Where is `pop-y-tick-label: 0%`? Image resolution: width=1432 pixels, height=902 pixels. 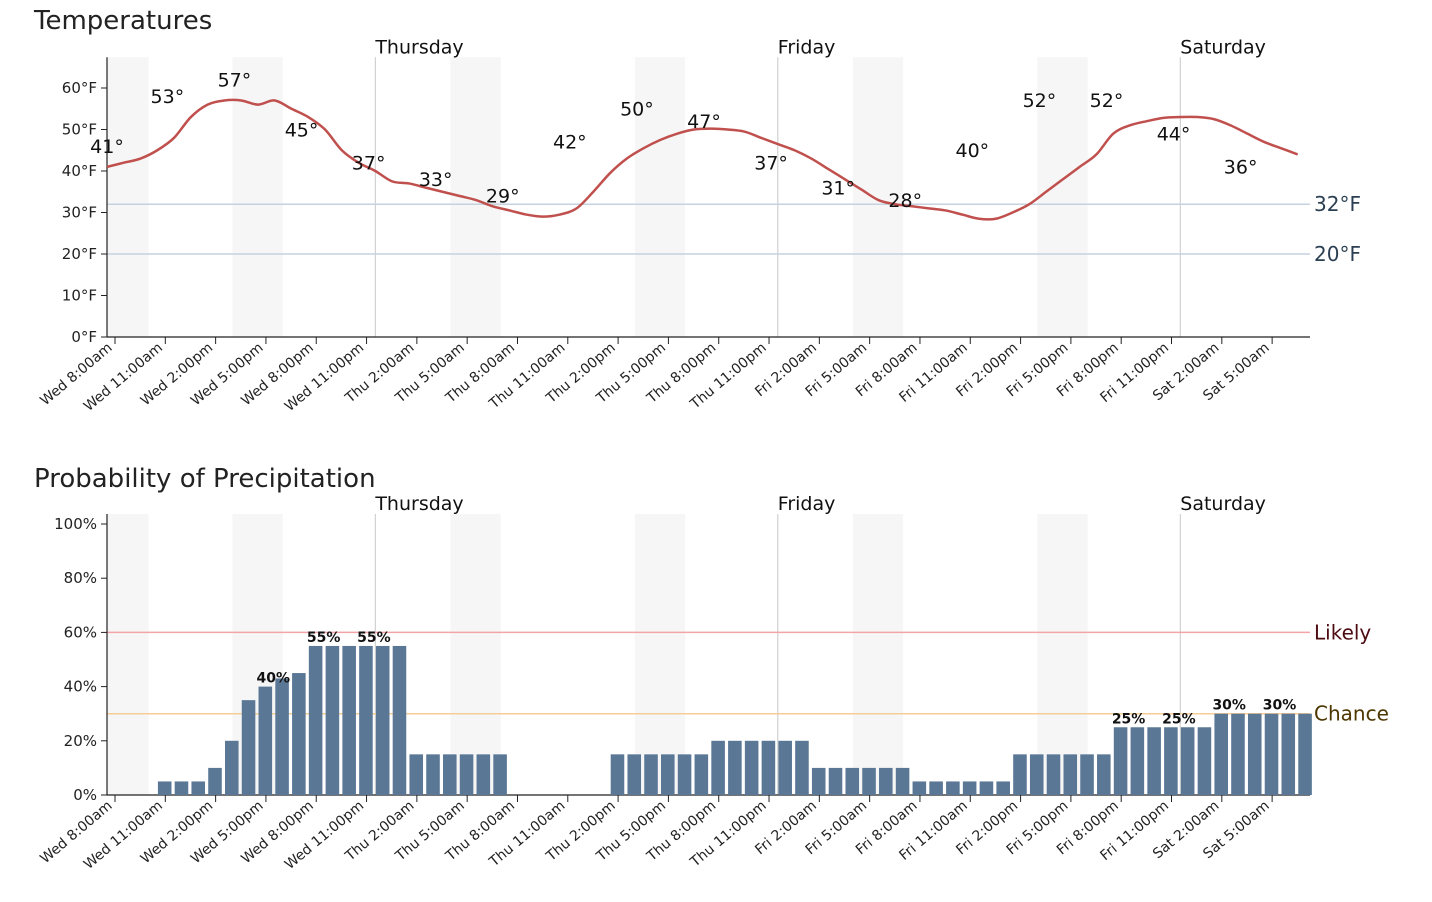 pop-y-tick-label: 0% is located at coordinates (85, 795).